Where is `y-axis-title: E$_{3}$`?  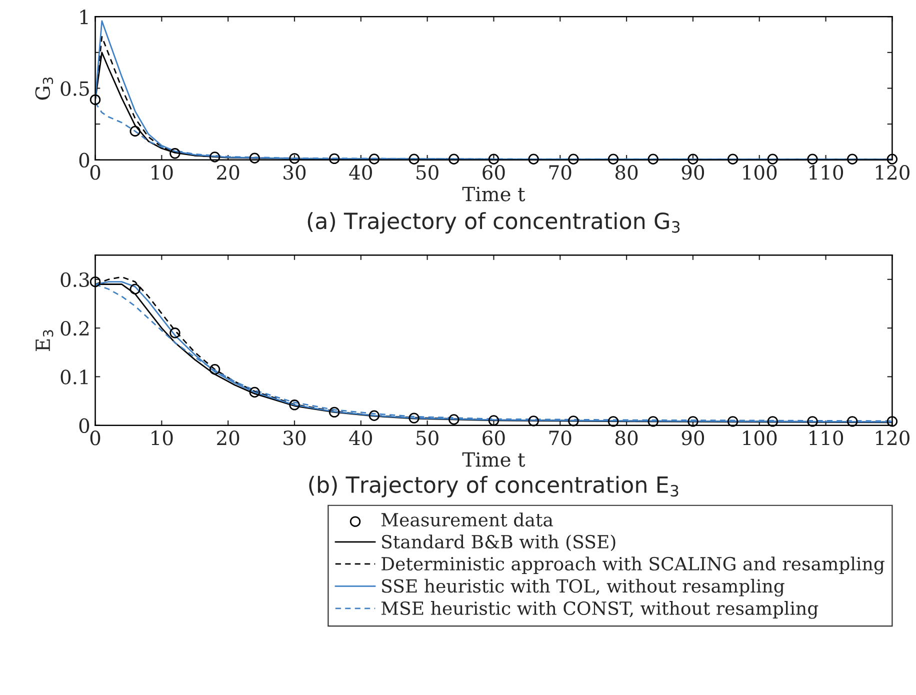
y-axis-title: E$_{3}$ is located at coordinates (45, 340).